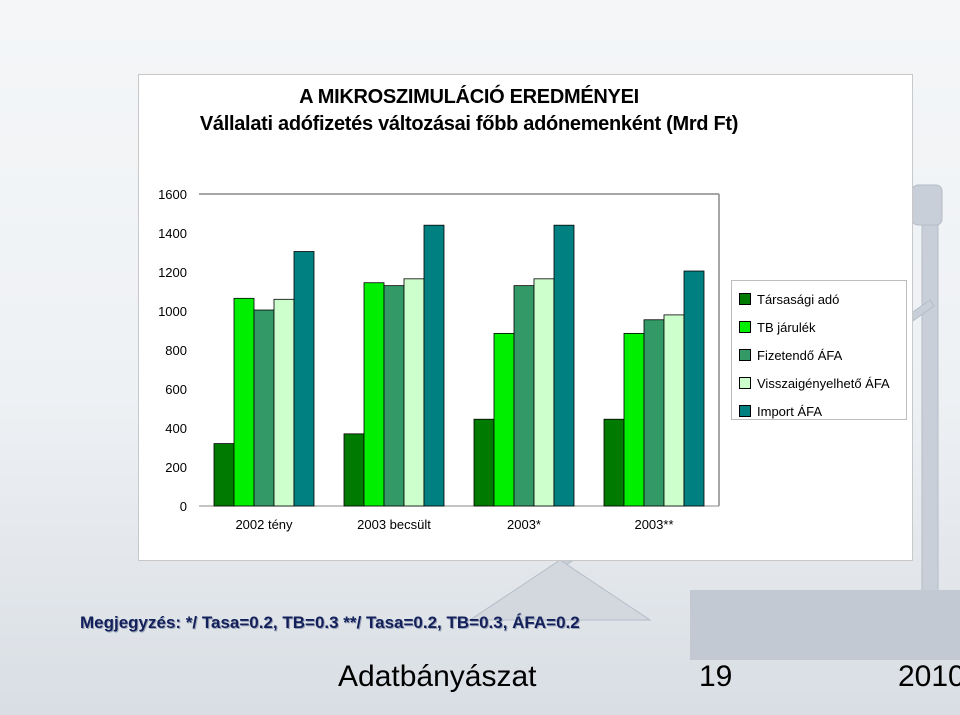  Describe the element at coordinates (172, 272) in the screenshot. I see `y-tick-label: 1200` at that location.